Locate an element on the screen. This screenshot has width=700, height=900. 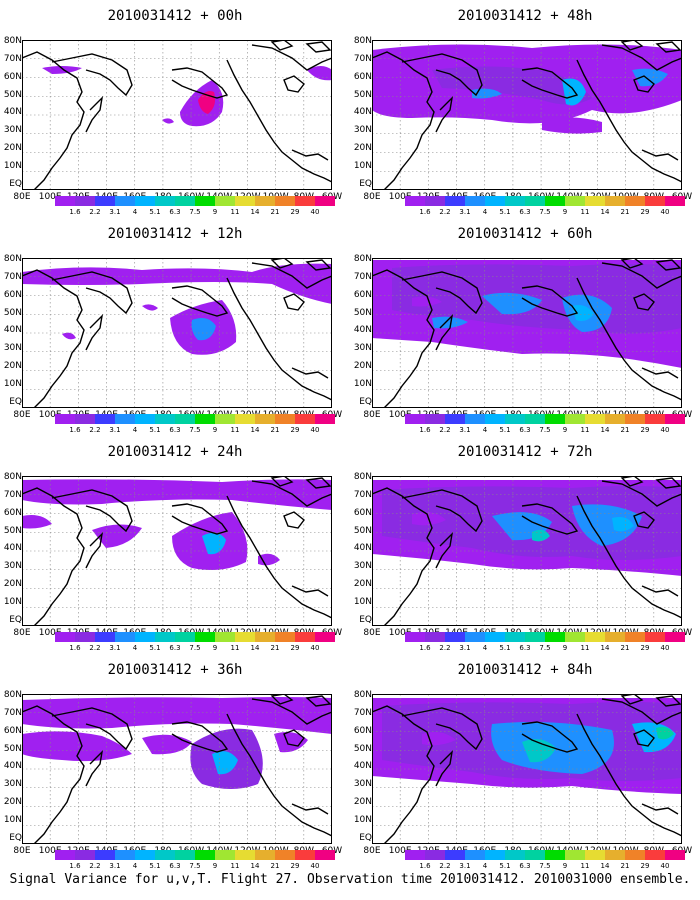
latitude-label: 60N is located at coordinates (12, 512).